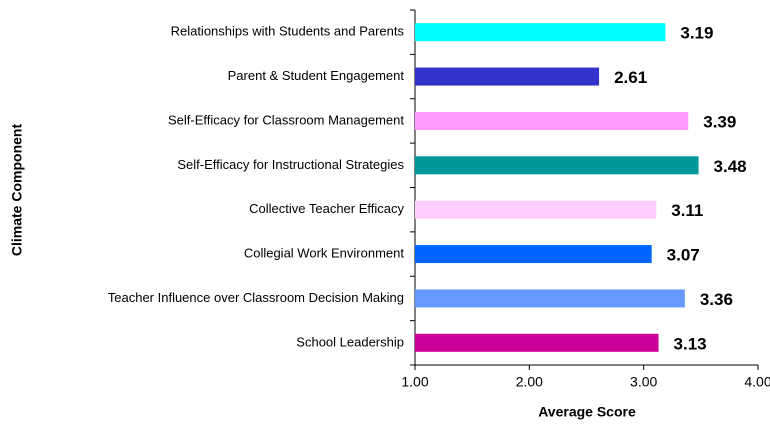 Image resolution: width=770 pixels, height=428 pixels. I want to click on data-label: 3.11, so click(687, 210).